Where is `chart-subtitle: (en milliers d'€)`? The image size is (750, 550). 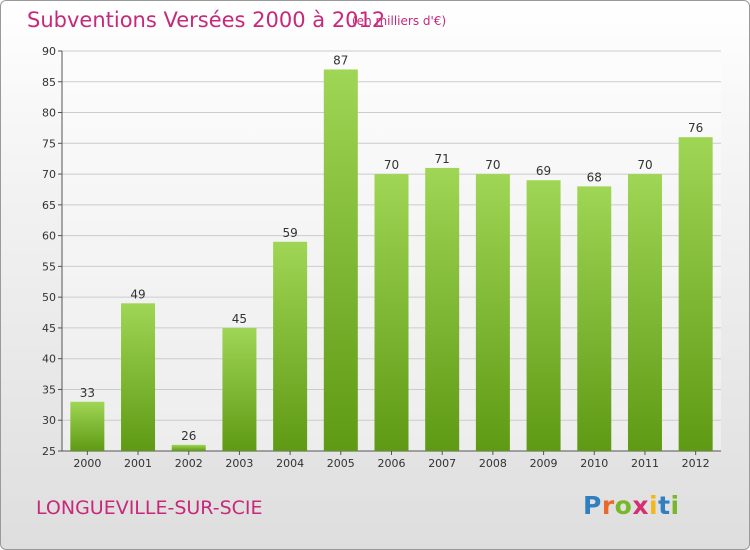 chart-subtitle: (en milliers d'€) is located at coordinates (399, 21).